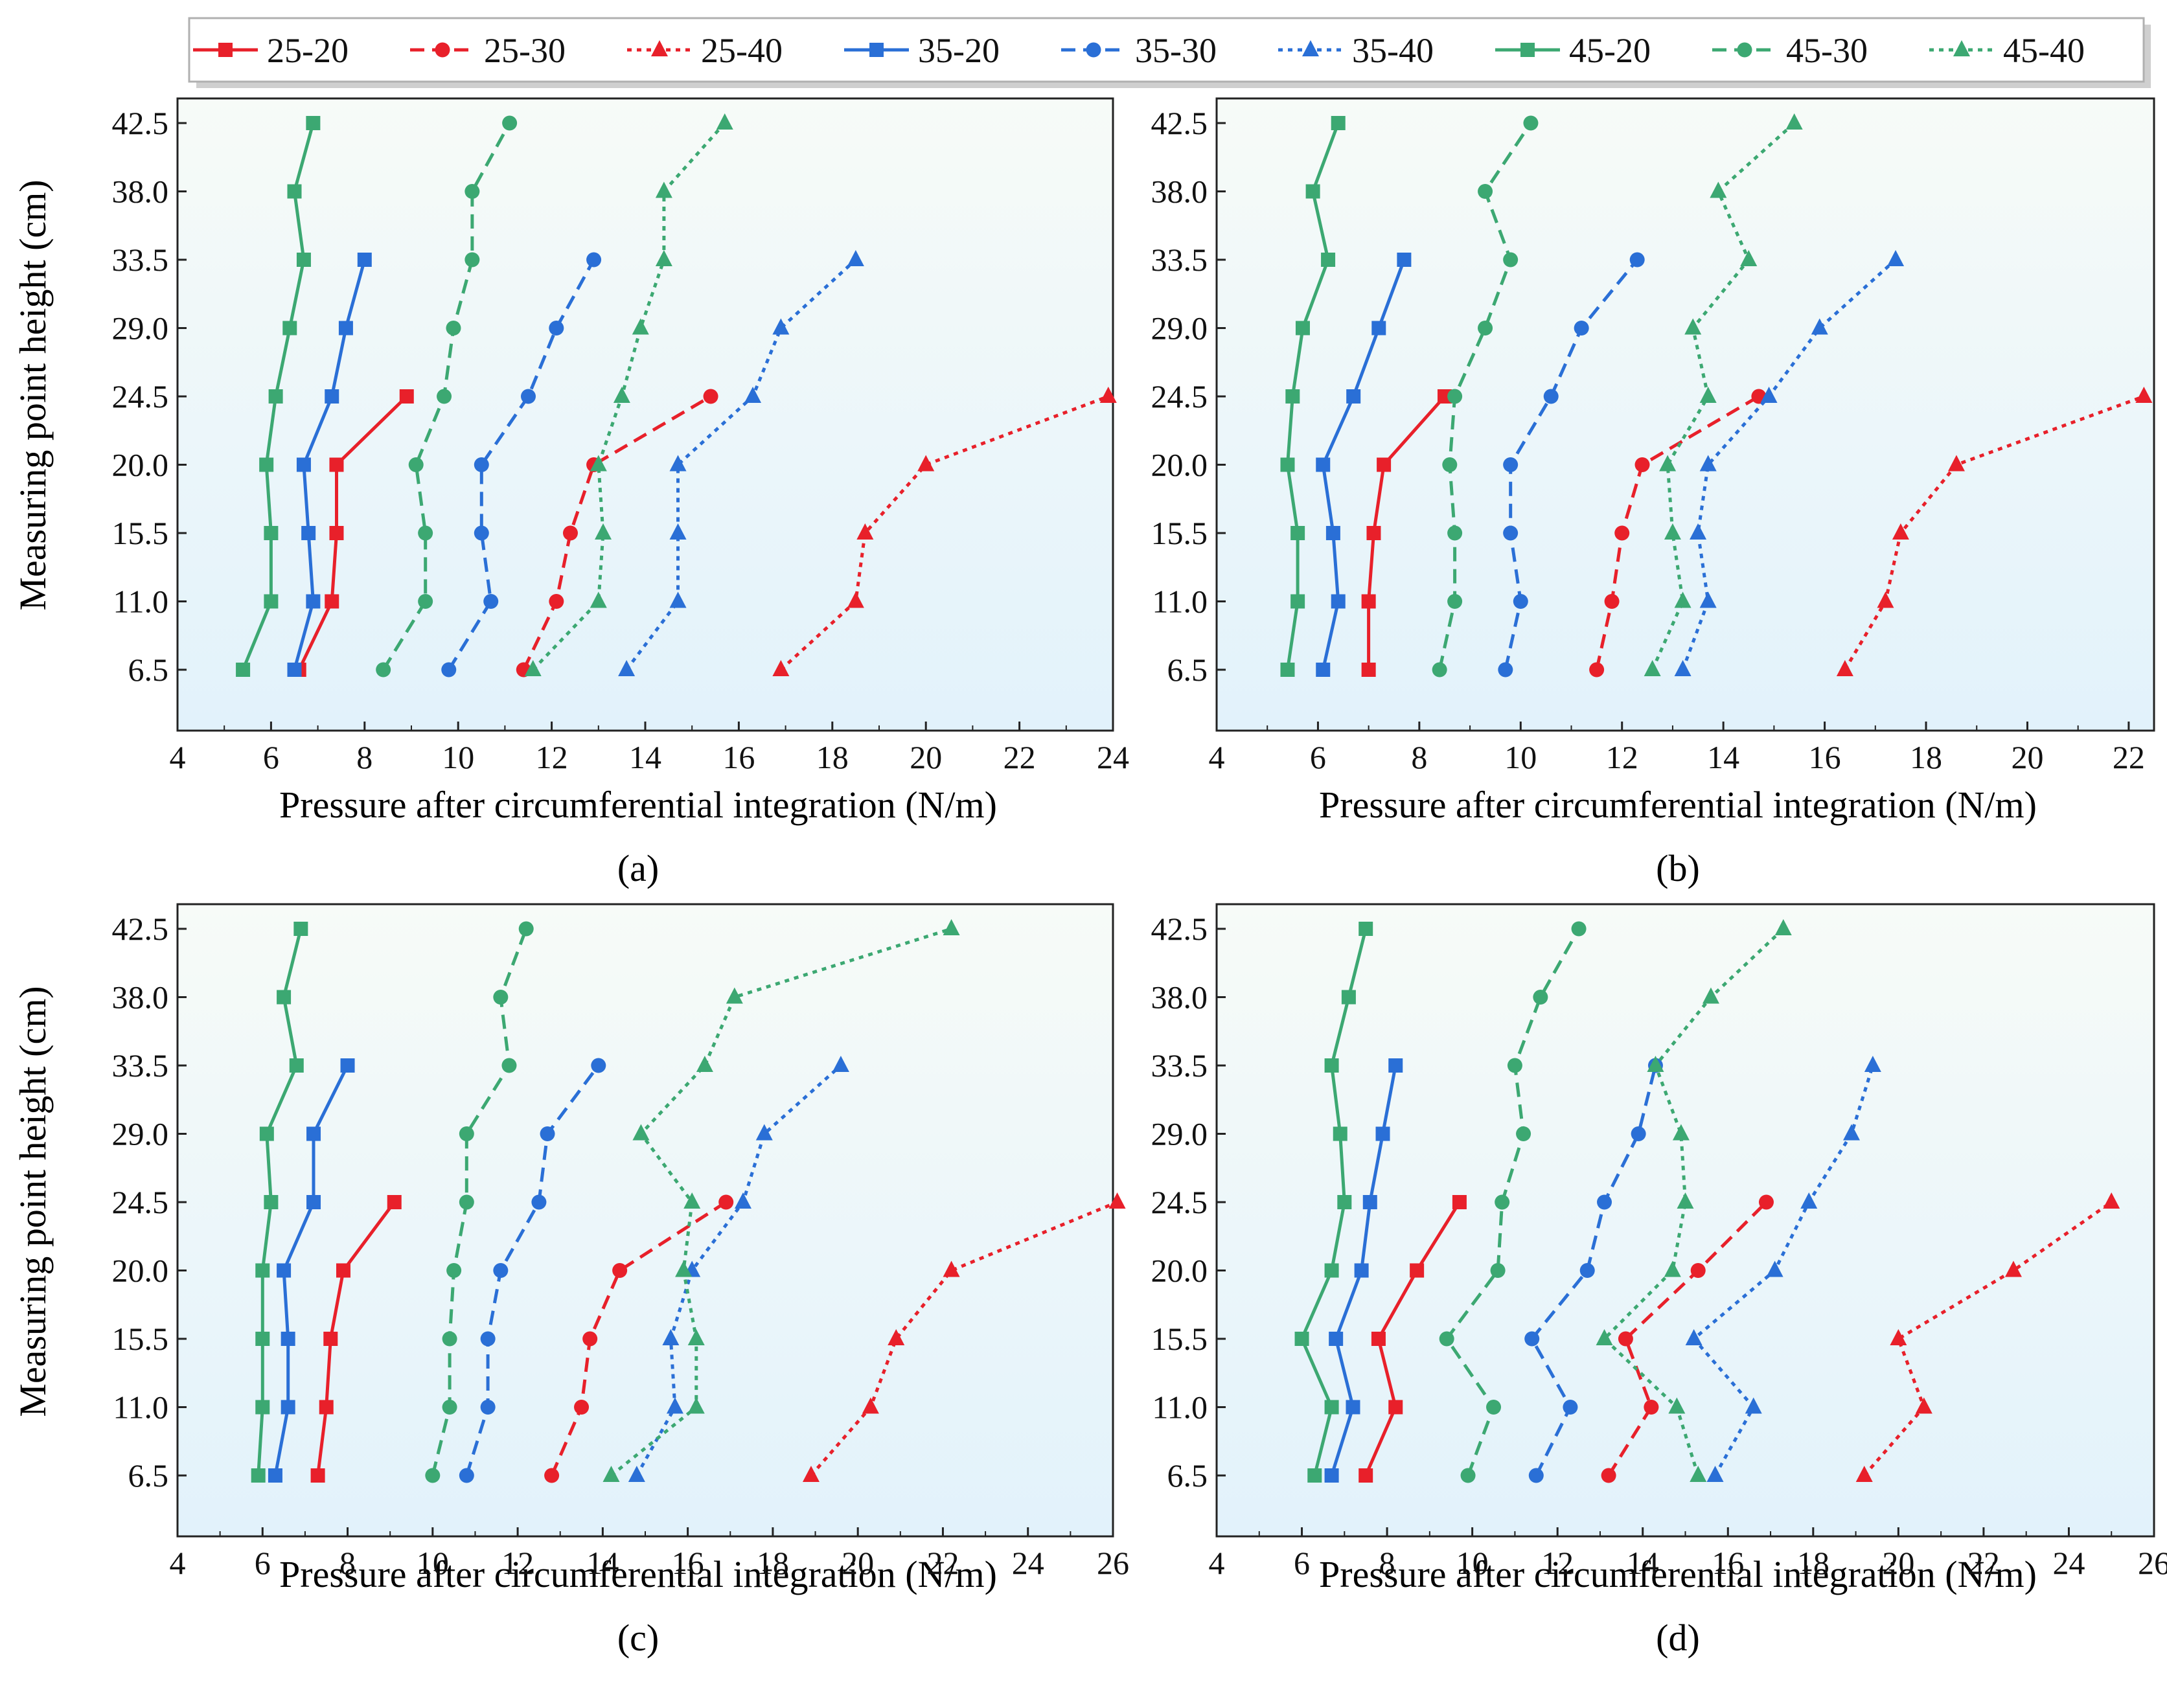  Describe the element at coordinates (1393, 50) in the screenshot. I see `legend-label: 35-40` at that location.